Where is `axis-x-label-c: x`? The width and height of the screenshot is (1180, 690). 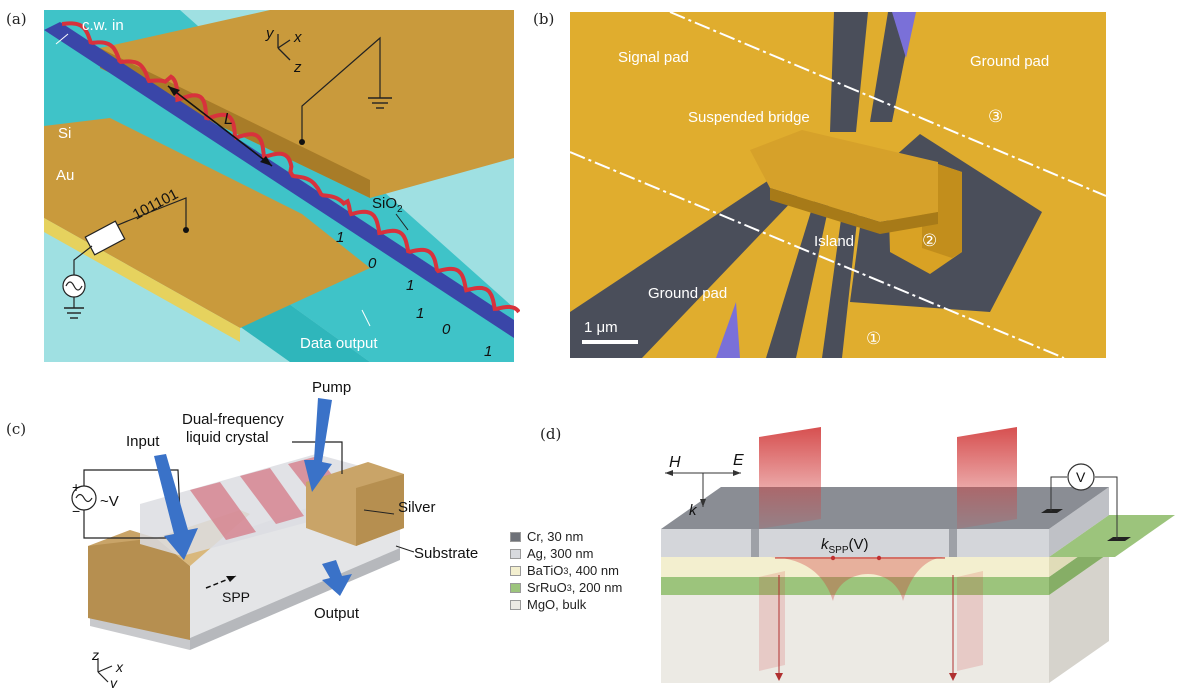 axis-x-label-c: x is located at coordinates (119, 667).